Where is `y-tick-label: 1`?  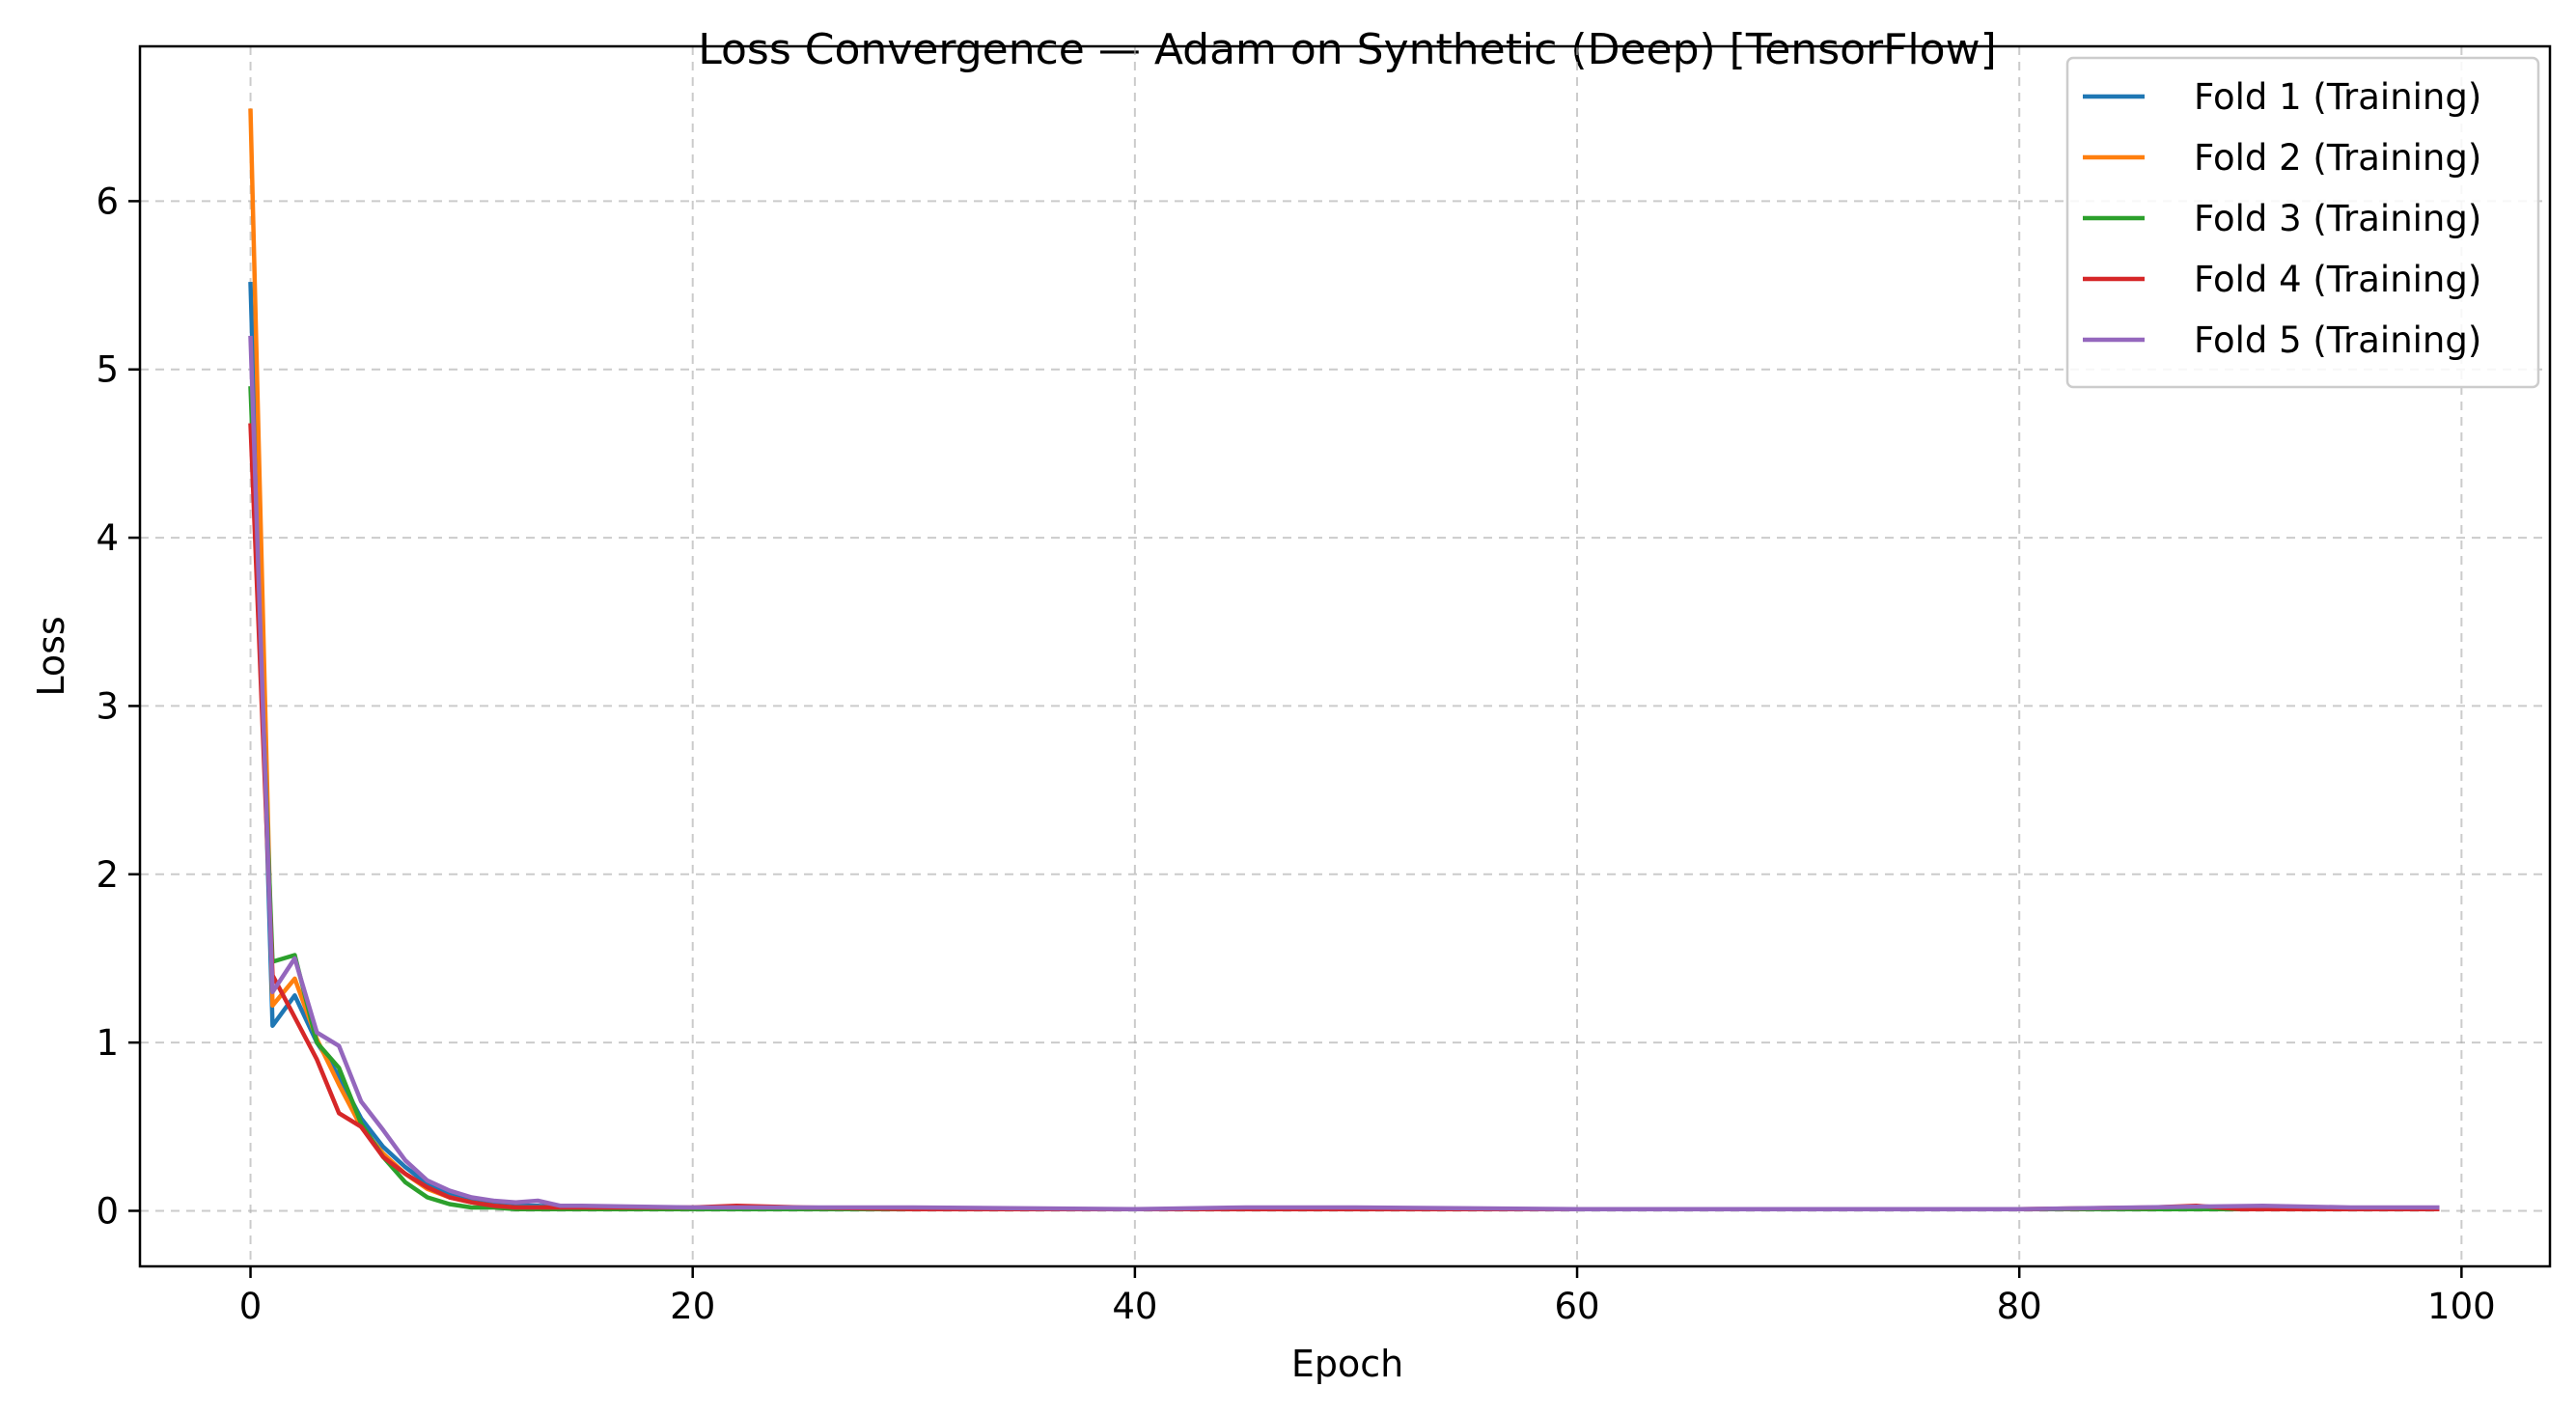 y-tick-label: 1 is located at coordinates (107, 1043).